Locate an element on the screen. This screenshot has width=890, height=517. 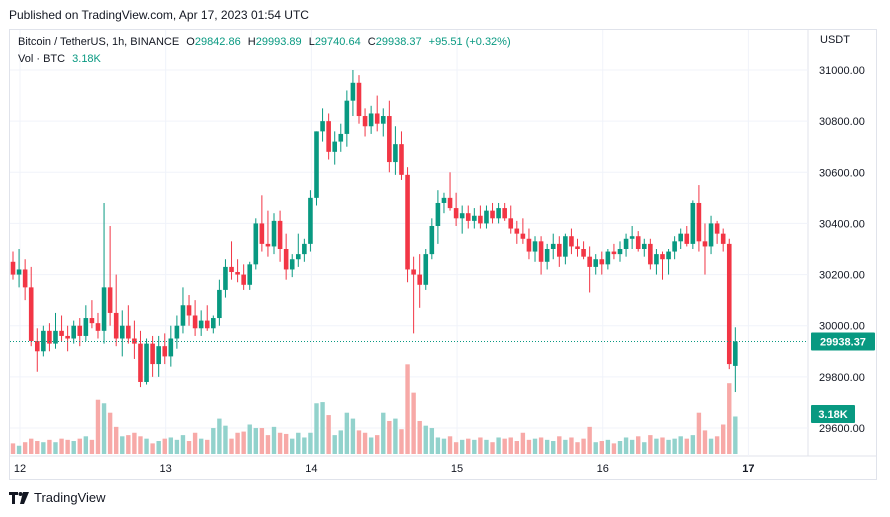
volume-label: Vol · BTC is located at coordinates (42, 59).